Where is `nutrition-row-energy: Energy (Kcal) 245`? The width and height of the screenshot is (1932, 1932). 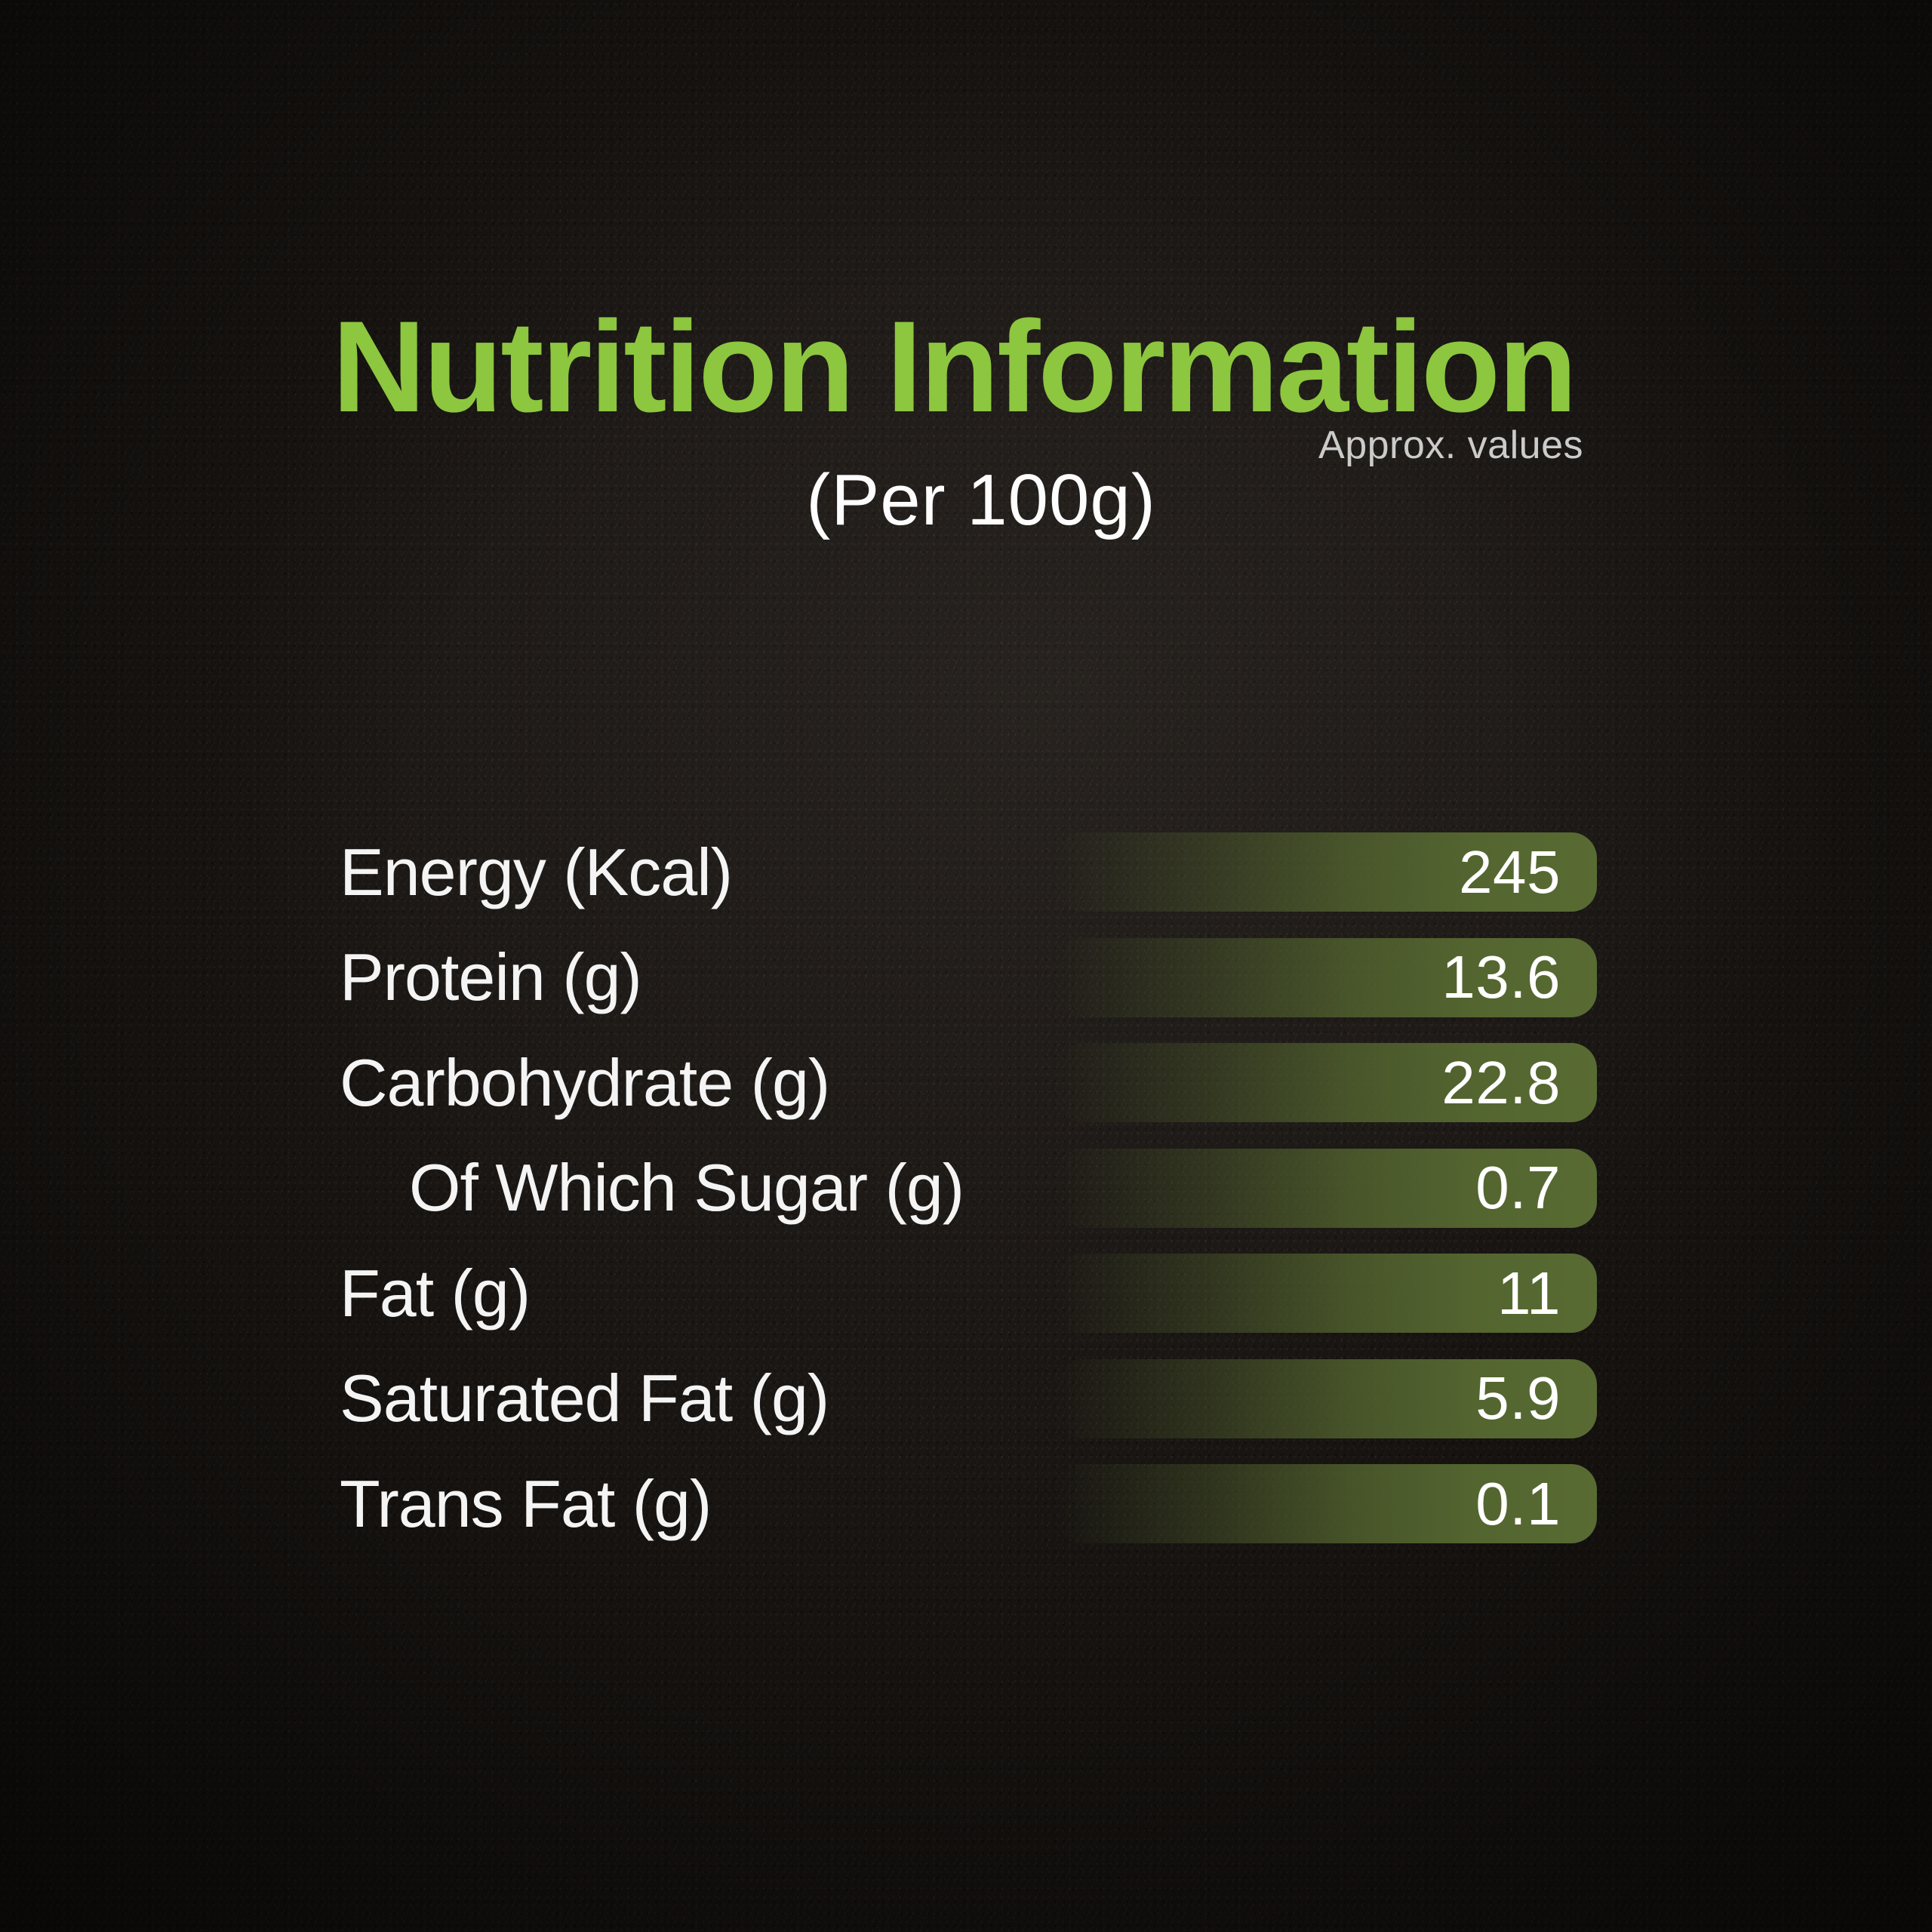
nutrition-row-energy: Energy (Kcal) 245 is located at coordinates (968, 872).